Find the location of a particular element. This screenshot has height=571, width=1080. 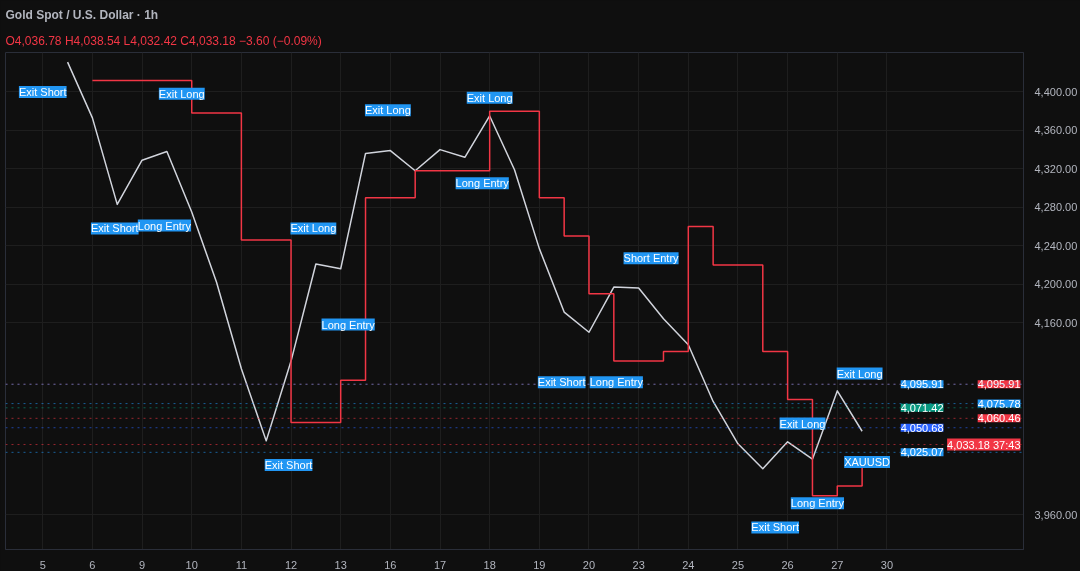

annotation: XAUUSD is located at coordinates (867, 462).